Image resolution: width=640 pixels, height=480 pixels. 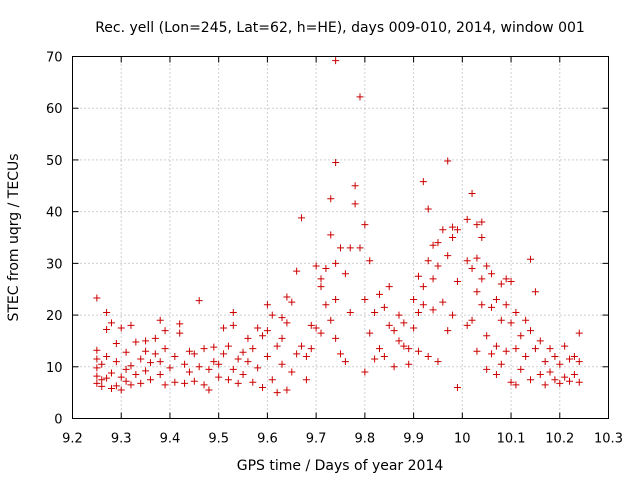 I want to click on x-tick-label: 9.8, so click(x=365, y=439).